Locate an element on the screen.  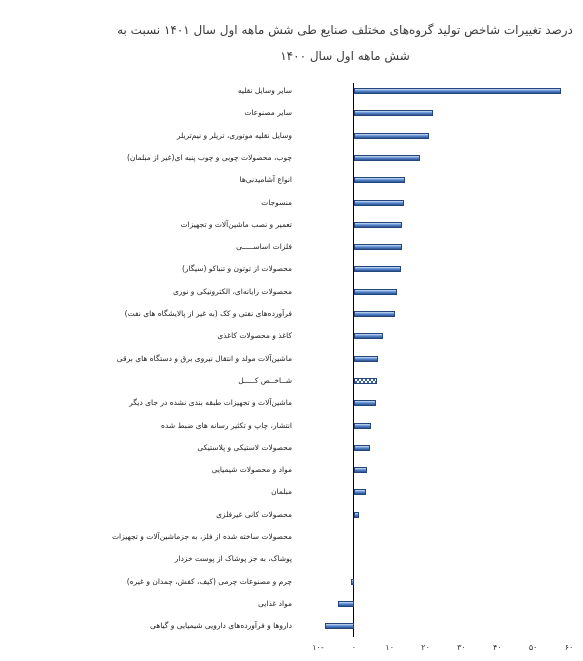
category-label-10: محصولات رایانه‌ای، الکترونیکی و نوری is located at coordinates (232, 291).